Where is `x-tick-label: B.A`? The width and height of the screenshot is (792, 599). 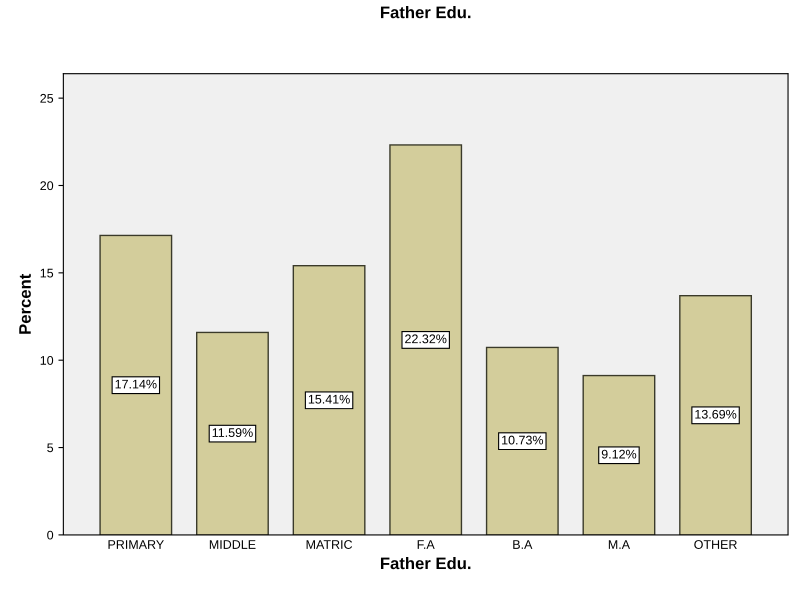 x-tick-label: B.A is located at coordinates (522, 544).